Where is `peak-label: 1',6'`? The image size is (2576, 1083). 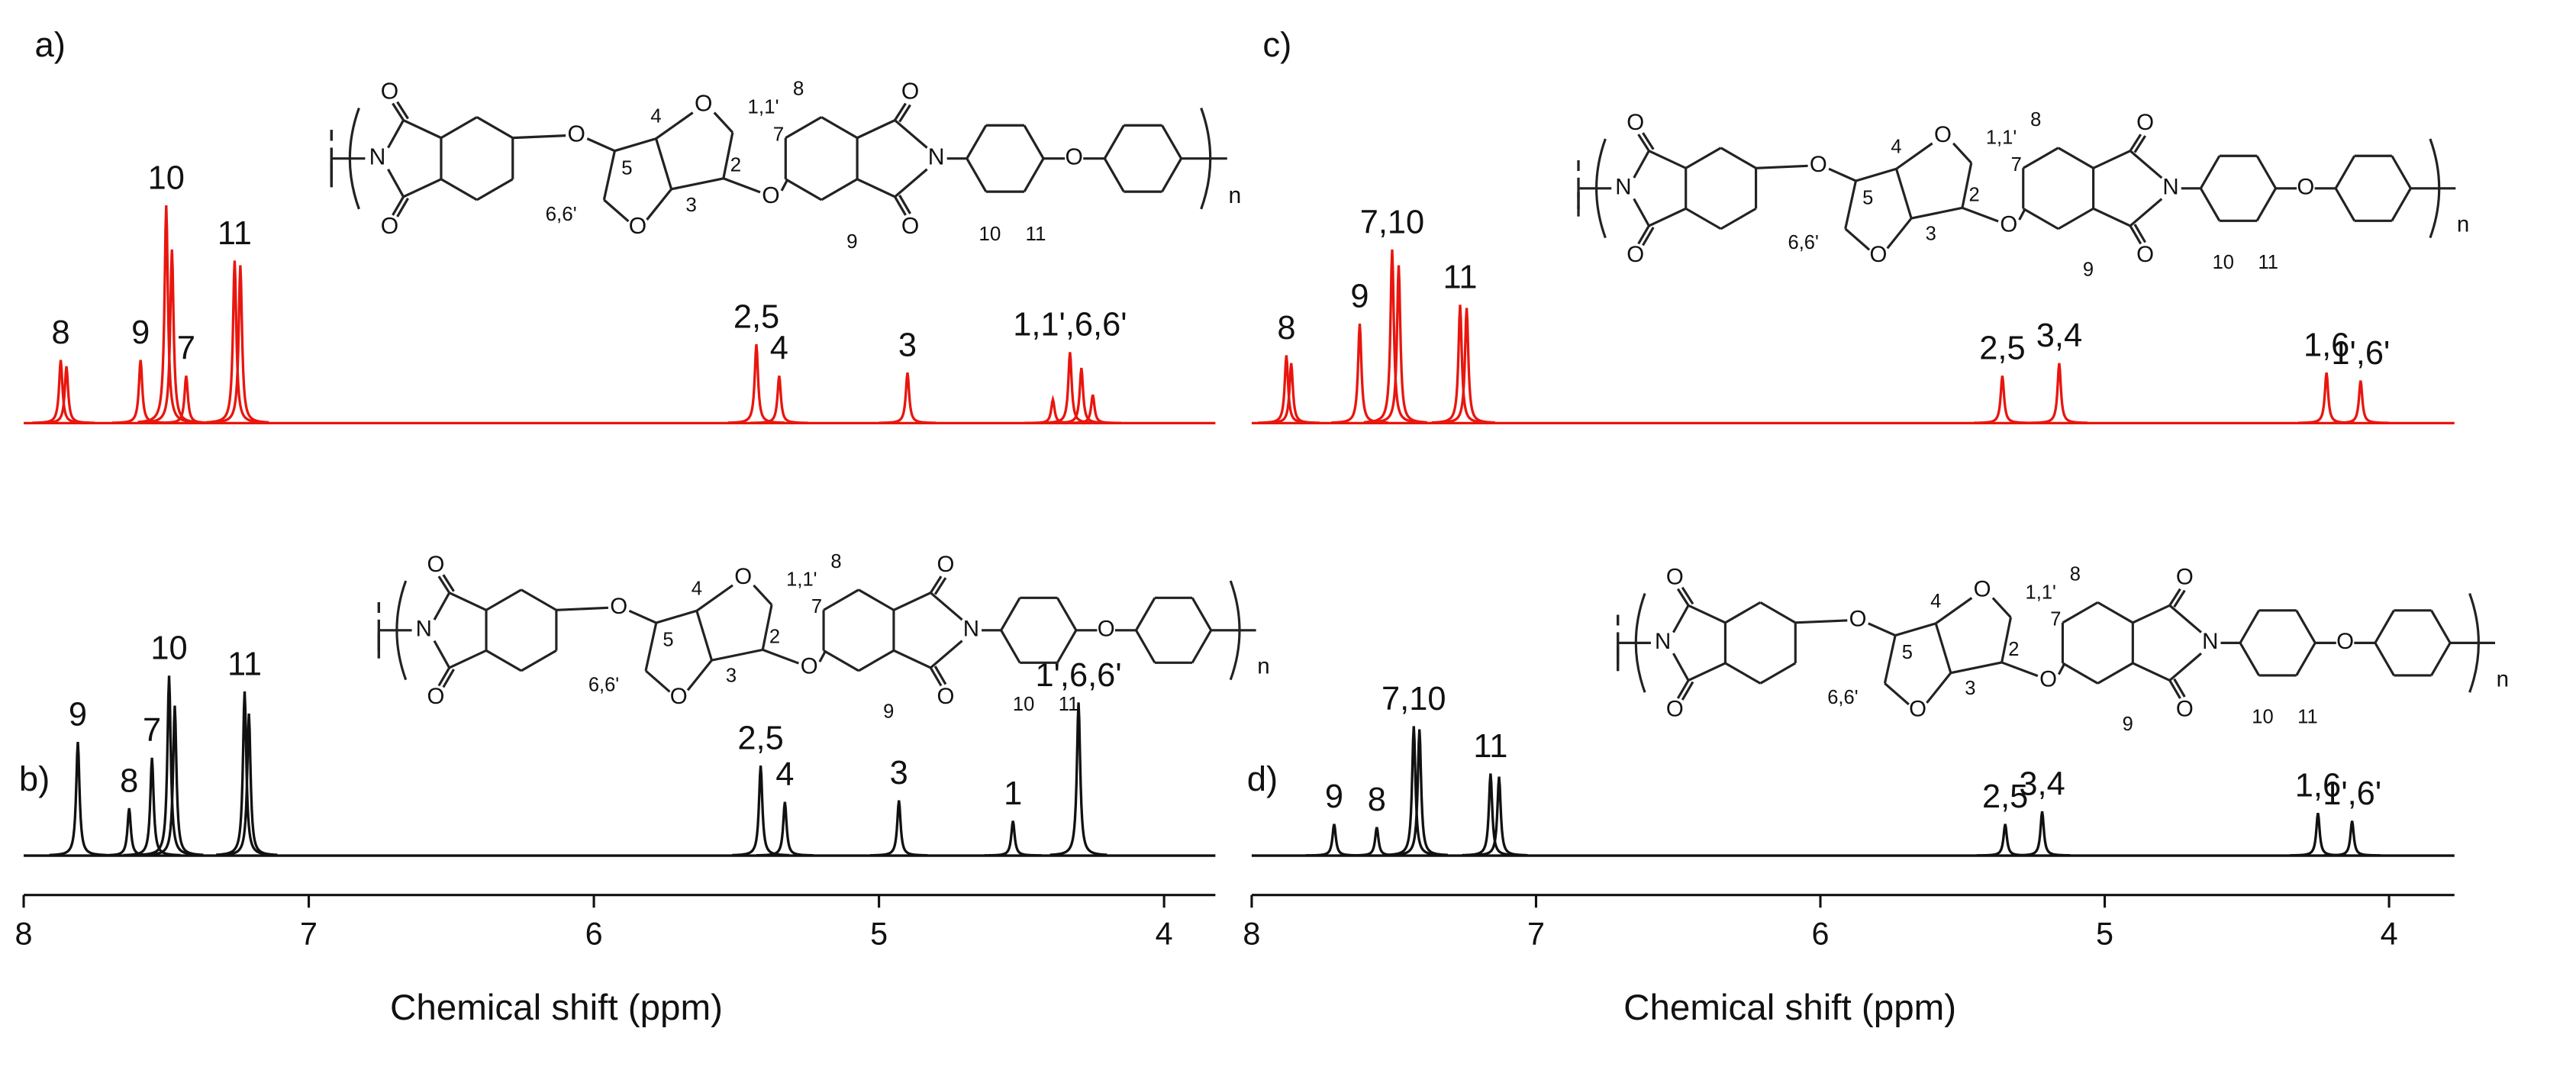 peak-label: 1',6' is located at coordinates (2352, 793).